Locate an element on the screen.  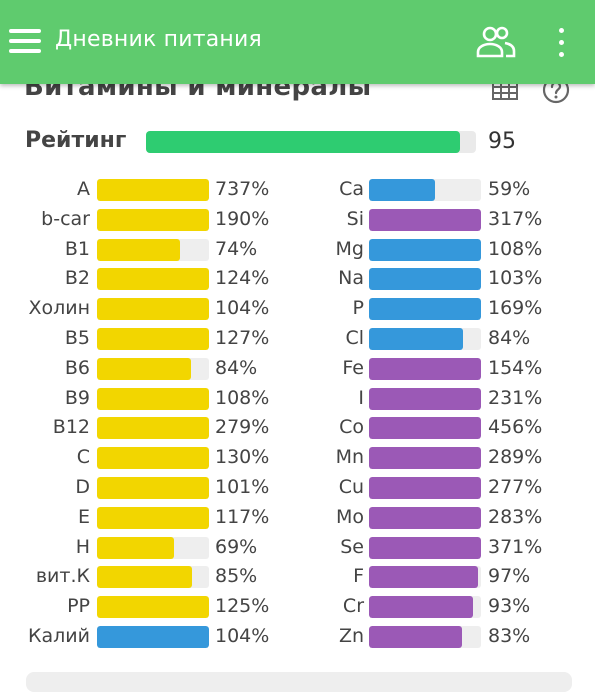
menu-icon is located at coordinates (25, 41).